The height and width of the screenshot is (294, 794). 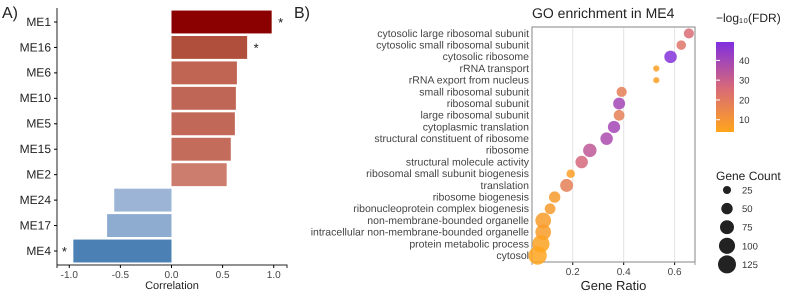 What do you see at coordinates (39, 123) in the screenshot?
I see `y-tick-label: ME5` at bounding box center [39, 123].